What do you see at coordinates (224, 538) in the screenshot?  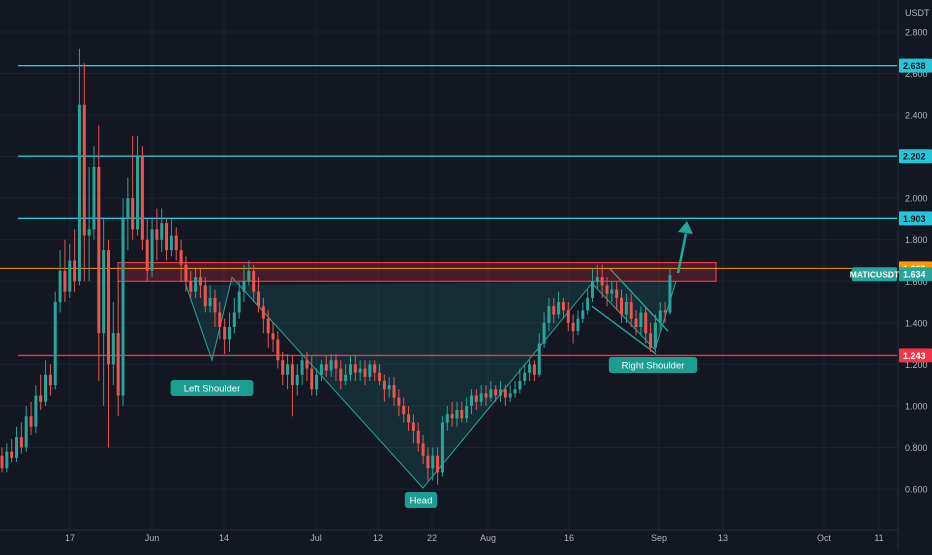 I see `x-tick-label: 14` at bounding box center [224, 538].